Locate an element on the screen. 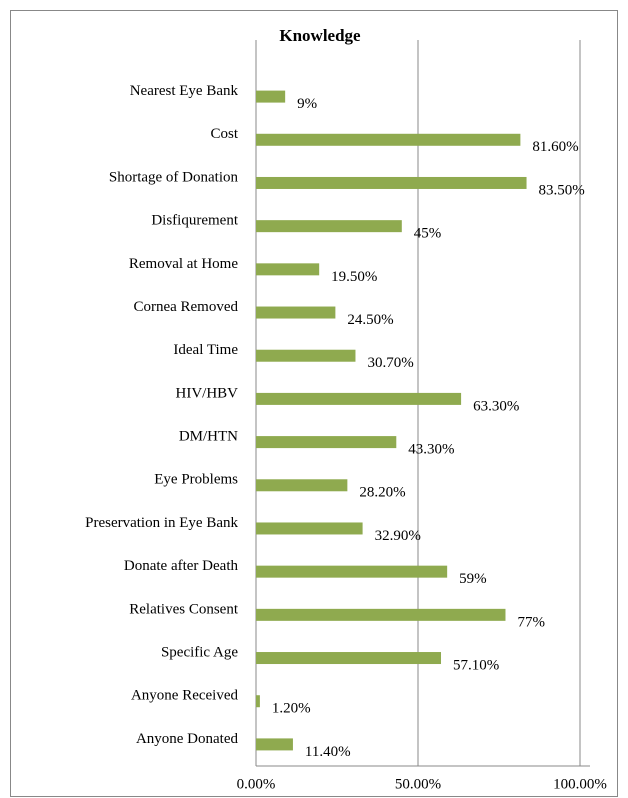 The image size is (628, 798). value-label: 19.50% is located at coordinates (354, 277).